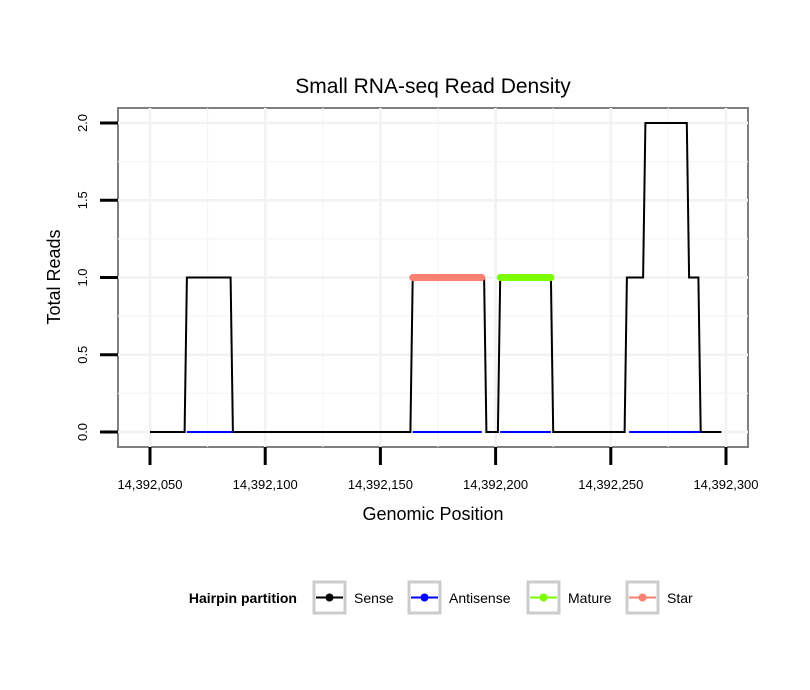  I want to click on legend-label: Star, so click(680, 598).